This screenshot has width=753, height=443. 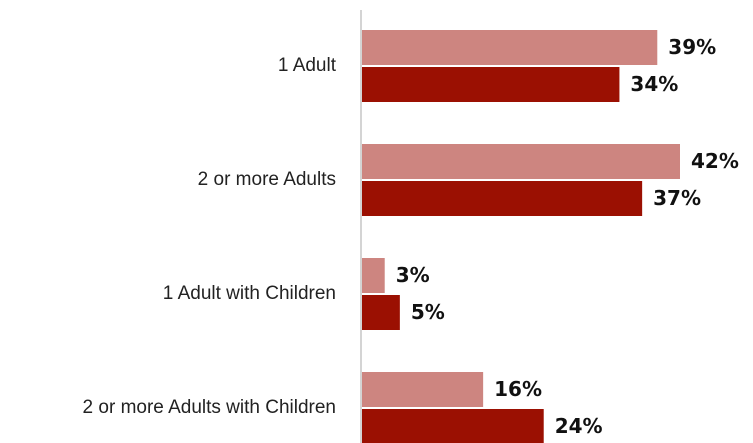 I want to click on value-label: 39%, so click(x=692, y=47).